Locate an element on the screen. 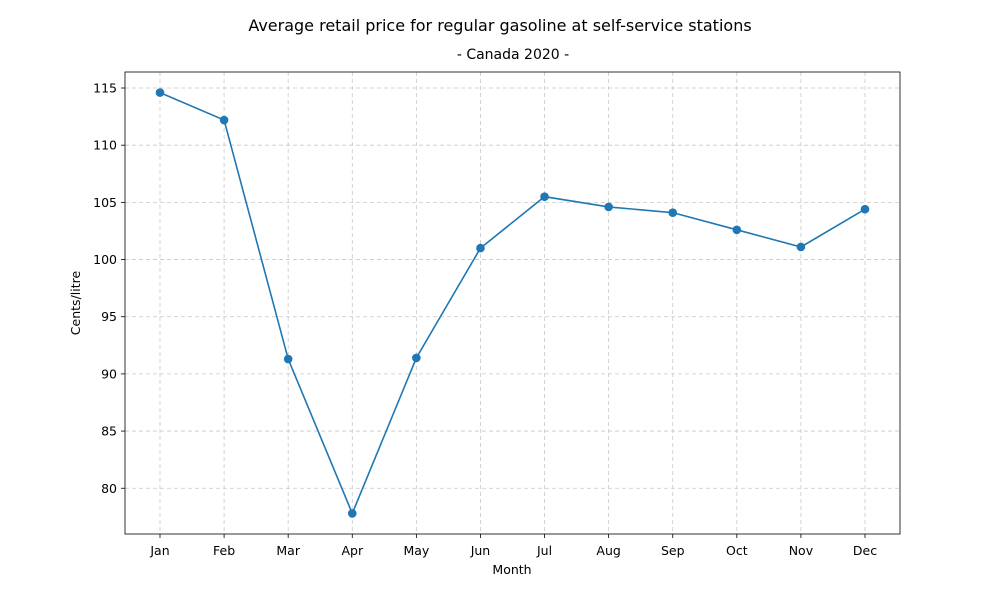 This screenshot has width=1000, height=604. x-tick-label: Jan is located at coordinates (159, 550).